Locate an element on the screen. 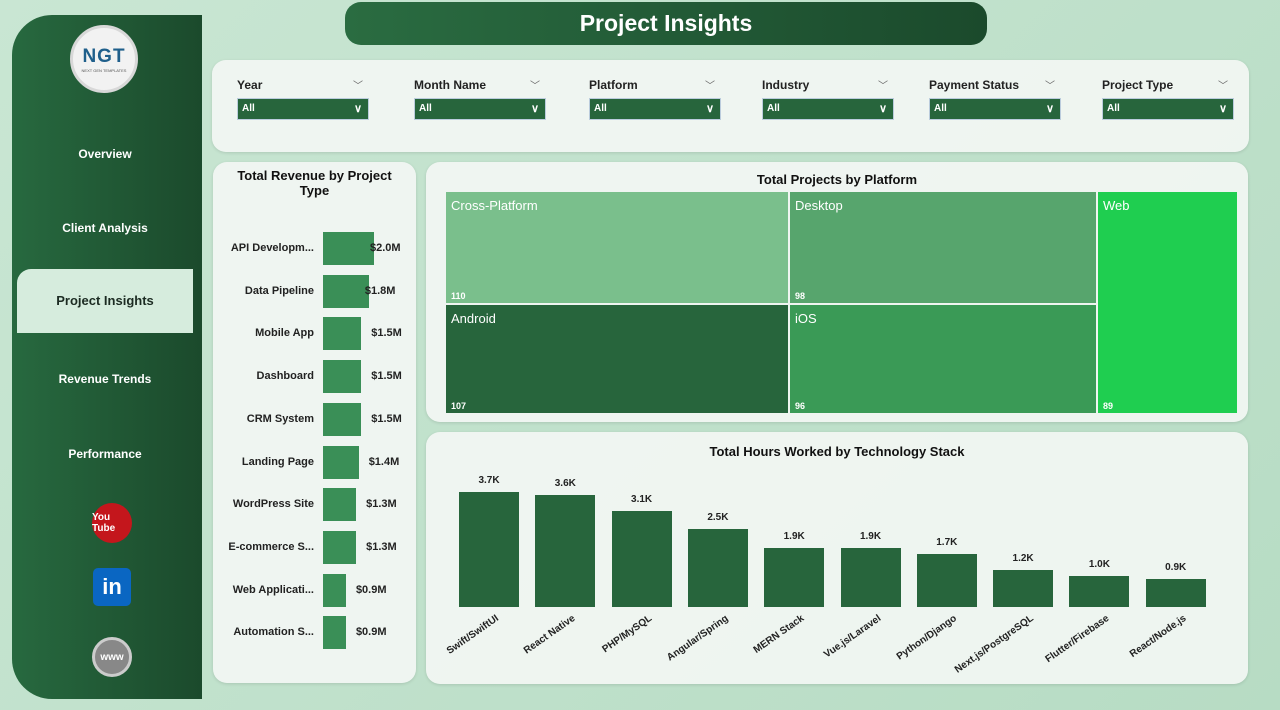  nav-revenue-trends: Revenue Trends is located at coordinates (105, 379).